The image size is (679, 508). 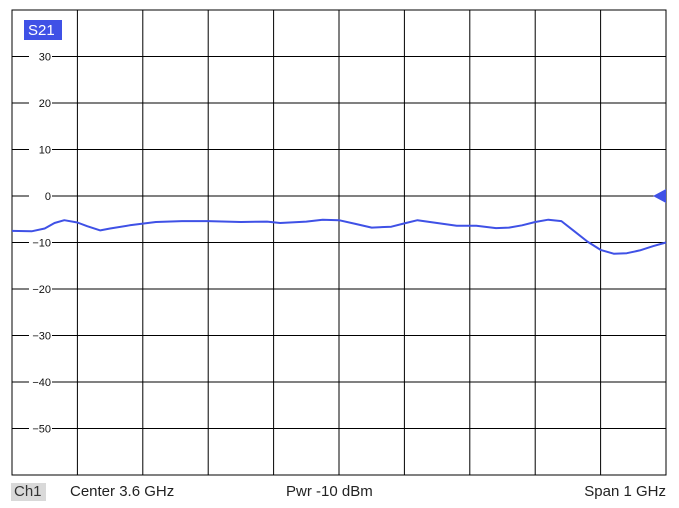 I want to click on y-tick-label: −10, so click(x=41, y=244).